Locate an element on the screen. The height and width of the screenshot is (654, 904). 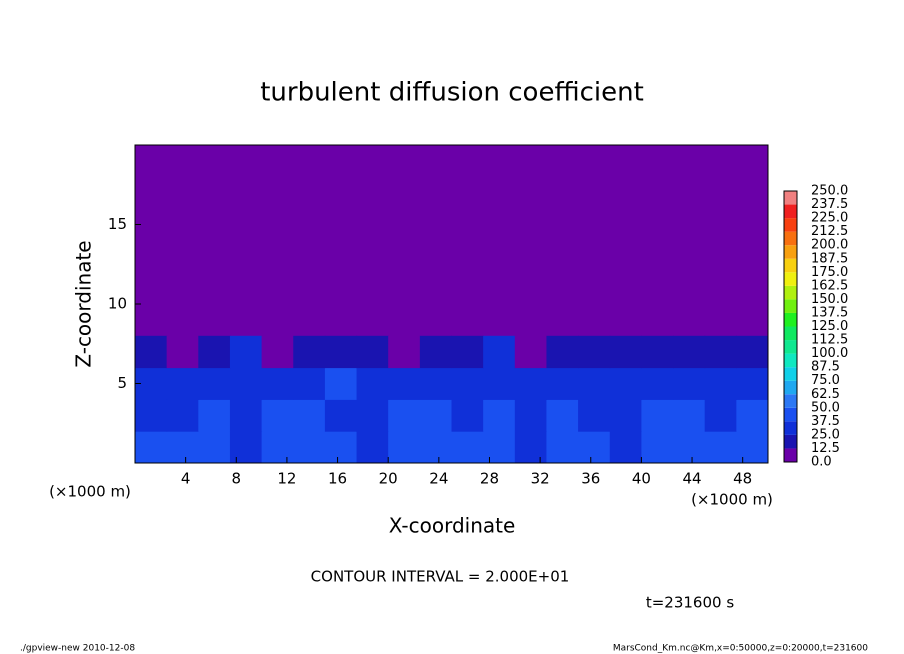
y-unit: (×1000 m) is located at coordinates (90, 492).